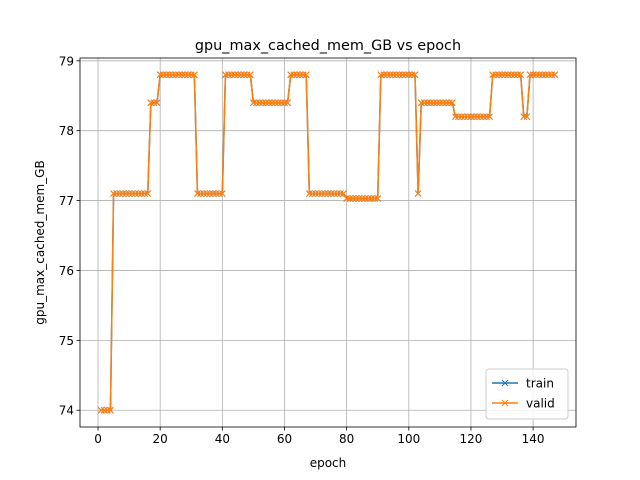 The width and height of the screenshot is (640, 480). I want to click on x-tick-label: 120, so click(471, 439).